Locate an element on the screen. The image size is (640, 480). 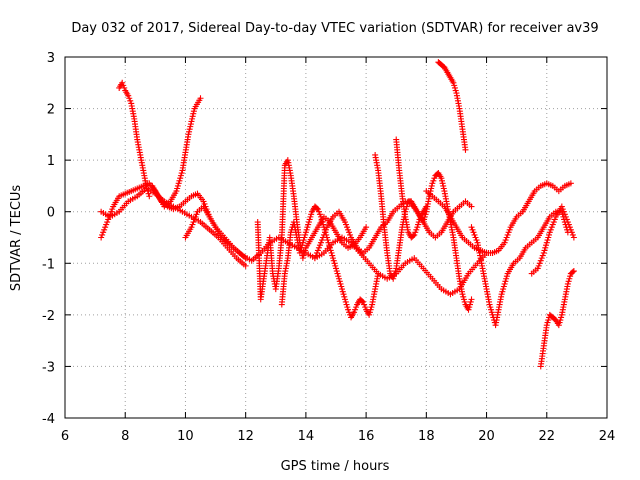
y-axis-label: SDTVAR / TECUs is located at coordinates (16, 238).